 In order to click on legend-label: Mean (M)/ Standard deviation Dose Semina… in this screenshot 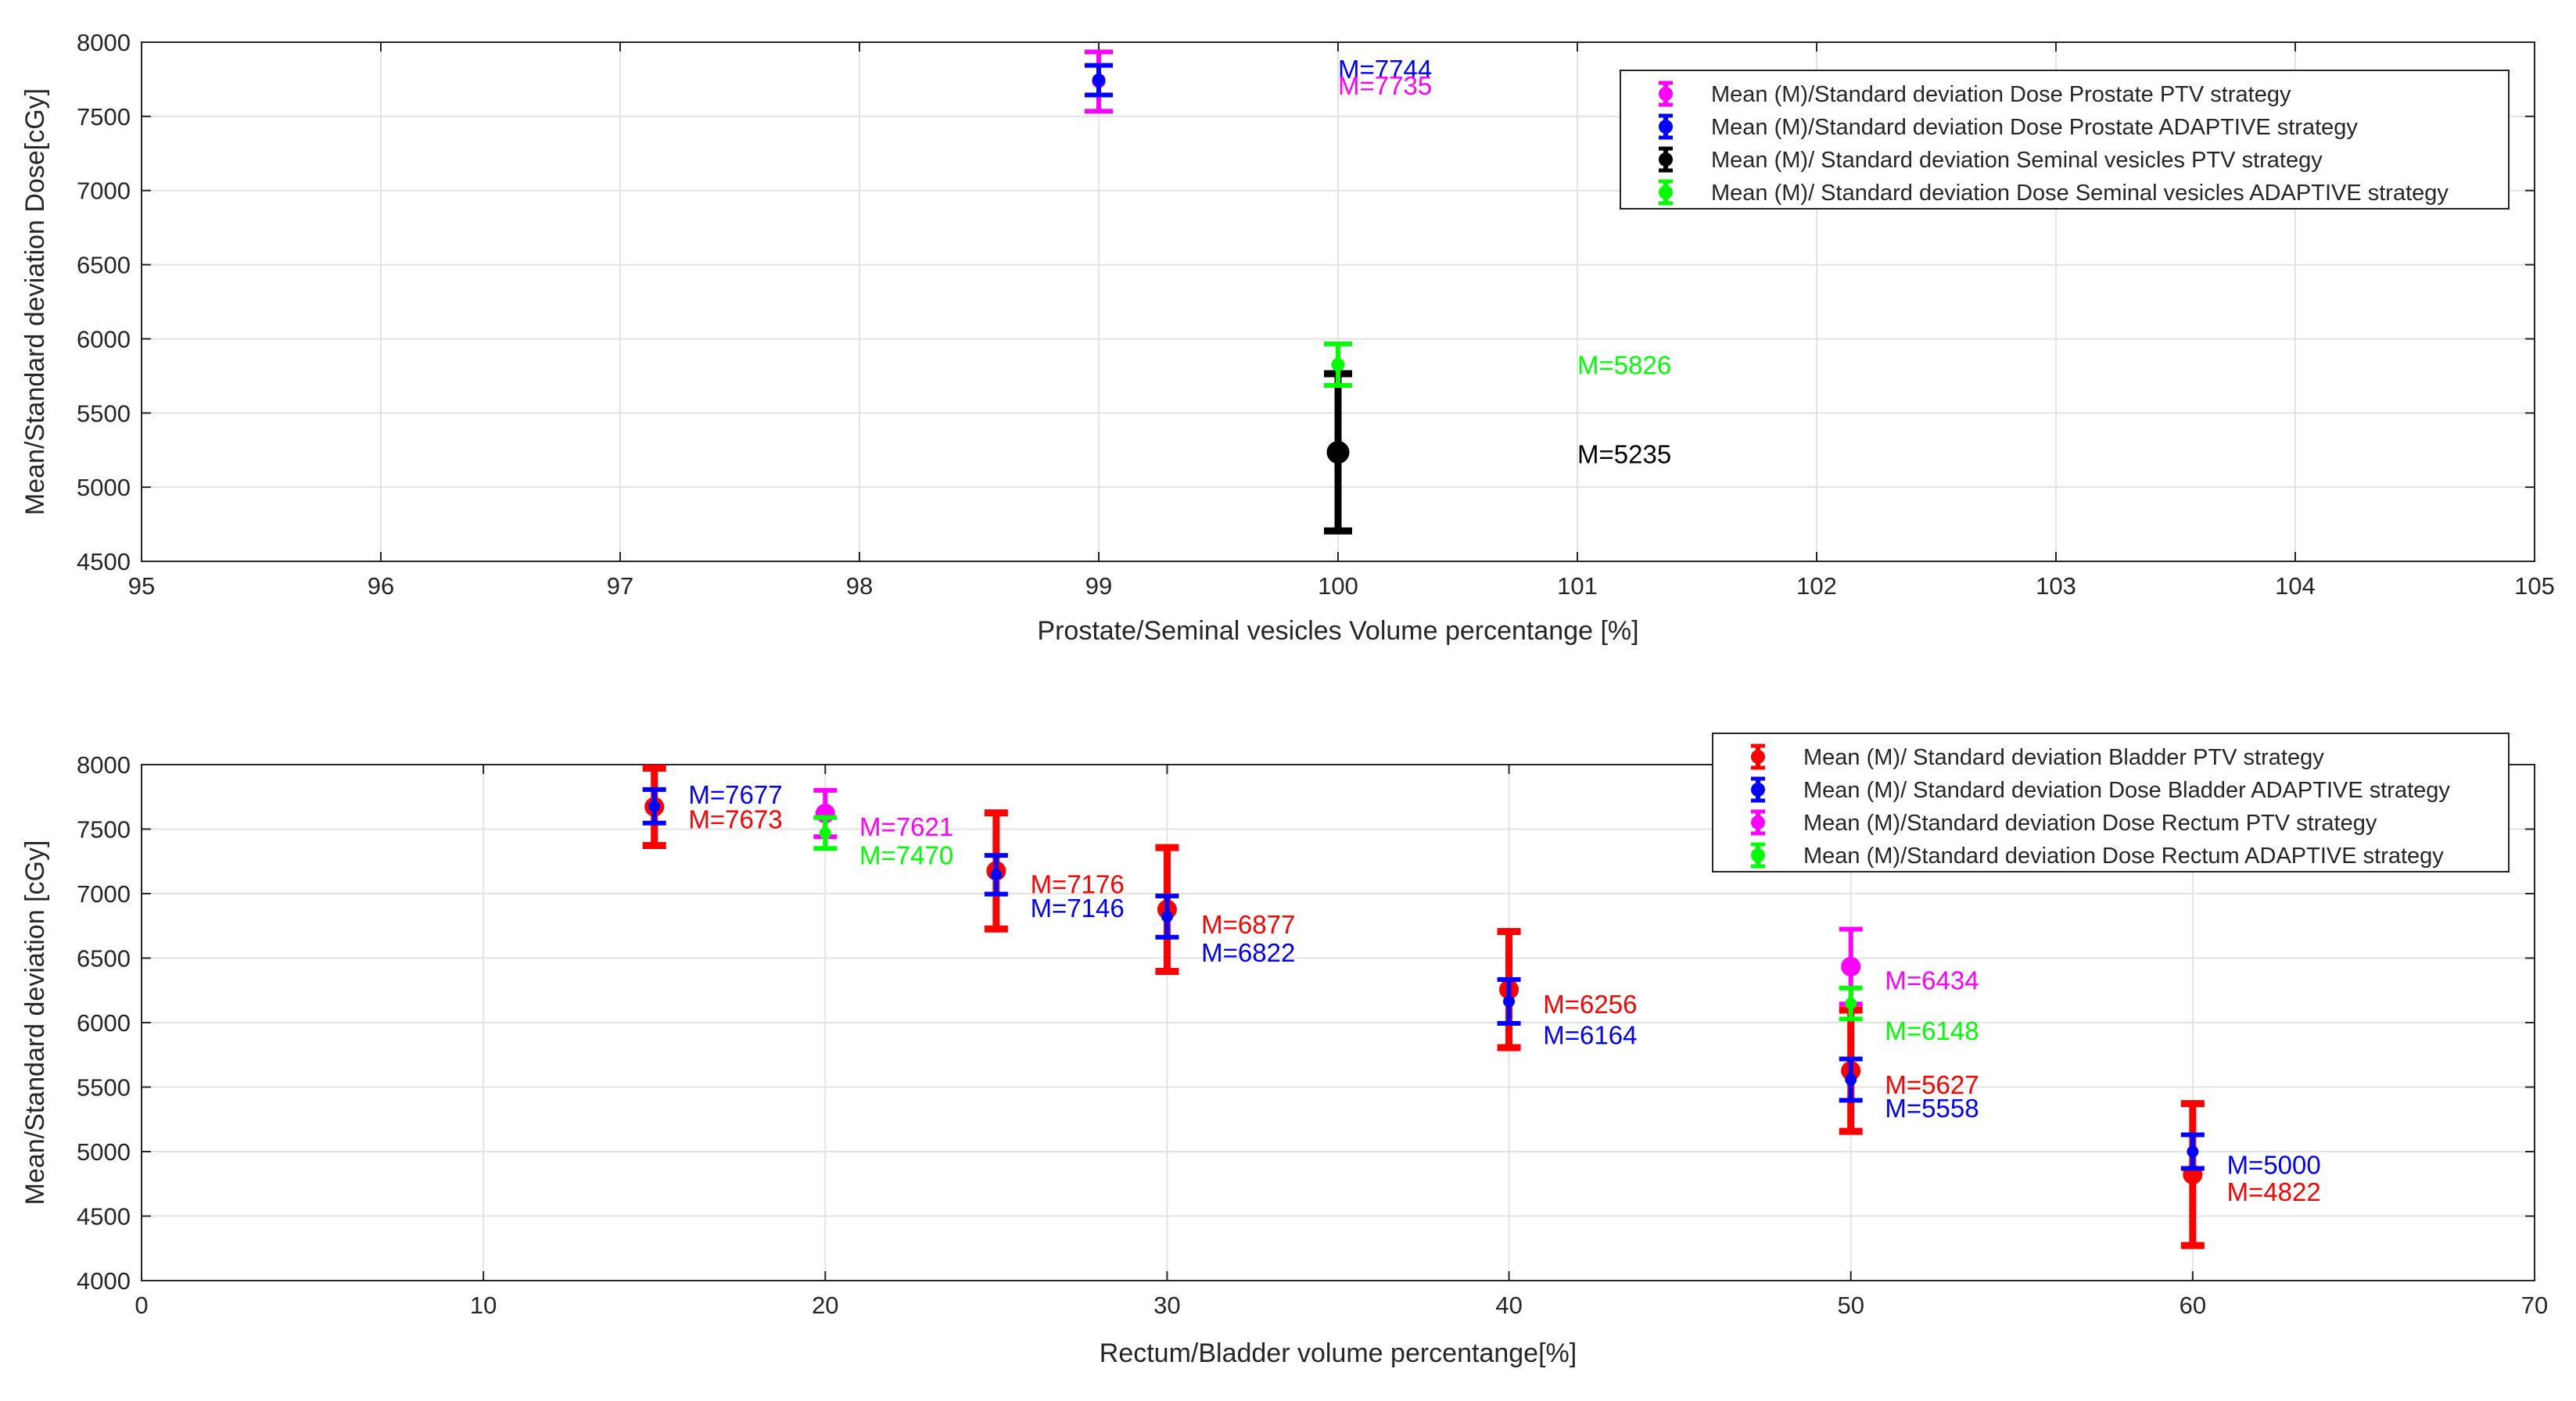, I will do `click(2080, 193)`.